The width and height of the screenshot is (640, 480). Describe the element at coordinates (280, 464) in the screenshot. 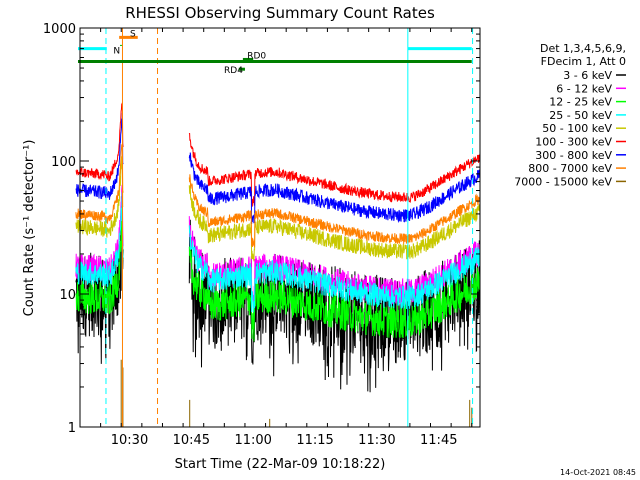

I see `x-axis-label: Start Time (22-Mar-09 10:18:22)` at that location.